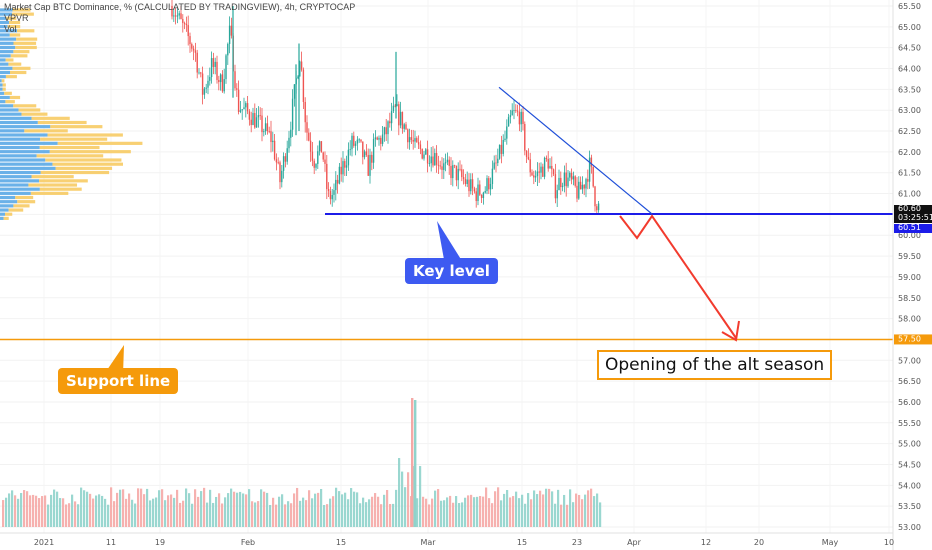  What do you see at coordinates (909, 381) in the screenshot?
I see `y-tick-label: 56.50` at bounding box center [909, 381].